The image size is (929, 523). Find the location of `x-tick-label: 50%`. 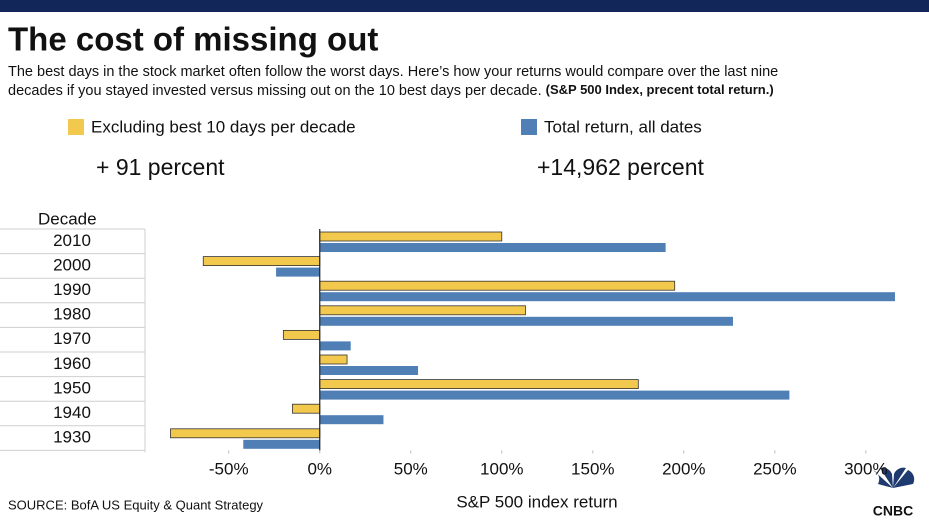

x-tick-label: 50% is located at coordinates (411, 468).